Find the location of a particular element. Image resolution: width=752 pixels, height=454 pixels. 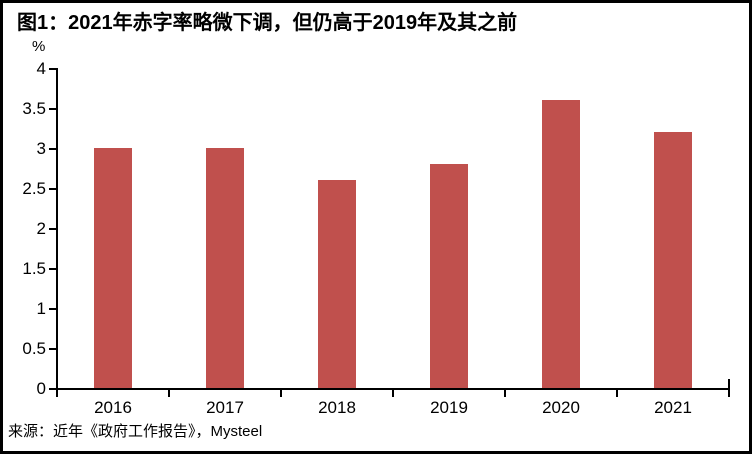

y-tick-label: 4 is located at coordinates (41, 68).